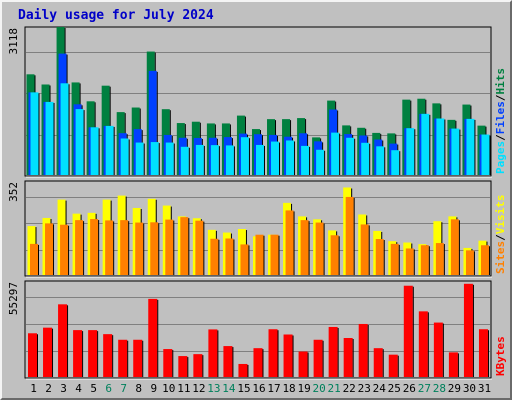  I want to click on right-legend-3: KBytes, so click(500, 356).